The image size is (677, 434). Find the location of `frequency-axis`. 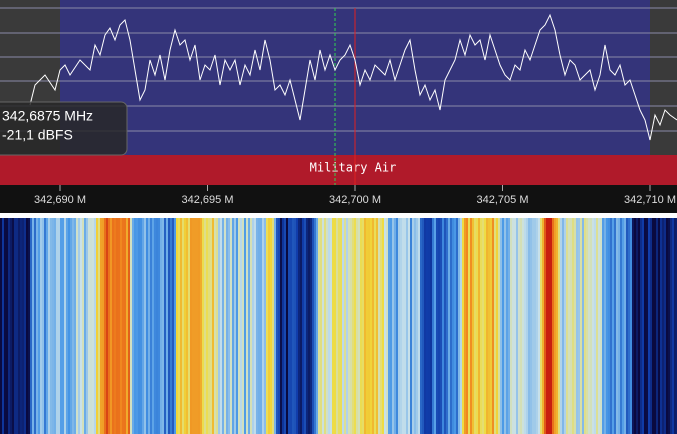

frequency-axis is located at coordinates (338, 199).